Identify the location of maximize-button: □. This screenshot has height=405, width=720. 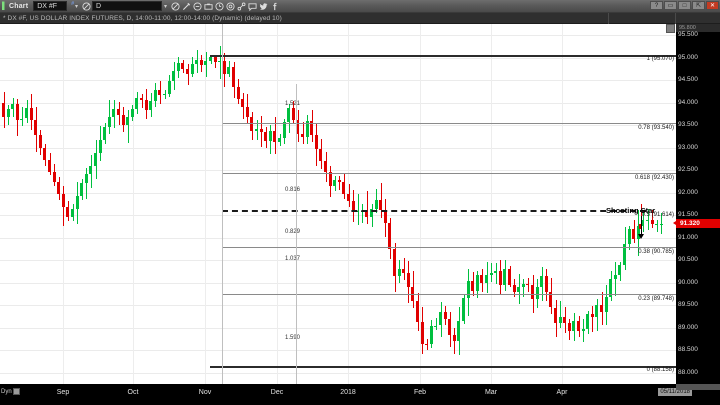
(684, 5).